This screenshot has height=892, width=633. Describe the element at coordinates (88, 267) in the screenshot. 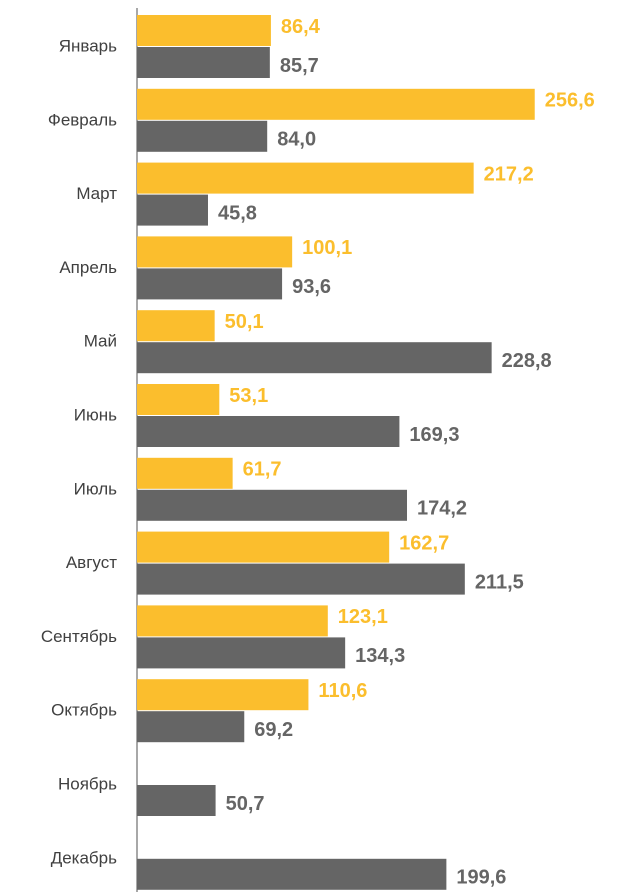

I see `category-label: Апрель` at that location.